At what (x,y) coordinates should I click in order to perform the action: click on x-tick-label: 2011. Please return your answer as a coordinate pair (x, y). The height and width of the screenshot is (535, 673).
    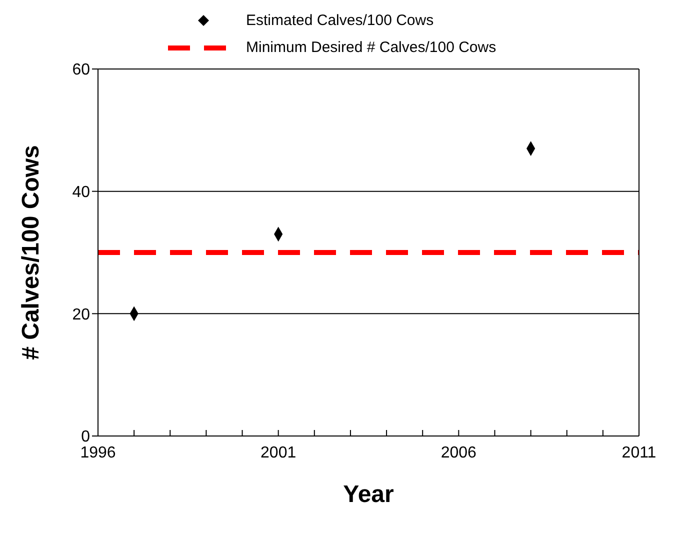
    Looking at the image, I should click on (639, 453).